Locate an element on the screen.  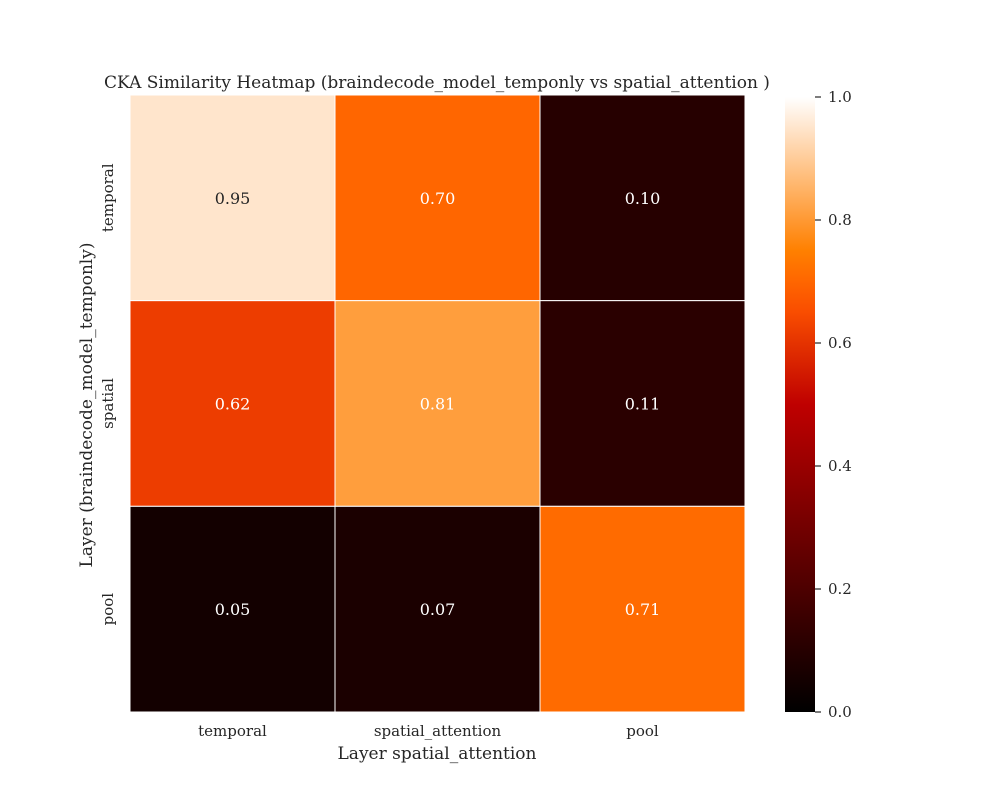
colorbar-tick-label: 0.6 is located at coordinates (840, 343).